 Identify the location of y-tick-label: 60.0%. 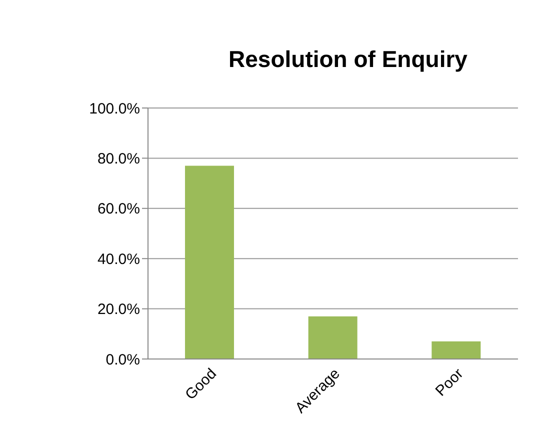
(118, 209).